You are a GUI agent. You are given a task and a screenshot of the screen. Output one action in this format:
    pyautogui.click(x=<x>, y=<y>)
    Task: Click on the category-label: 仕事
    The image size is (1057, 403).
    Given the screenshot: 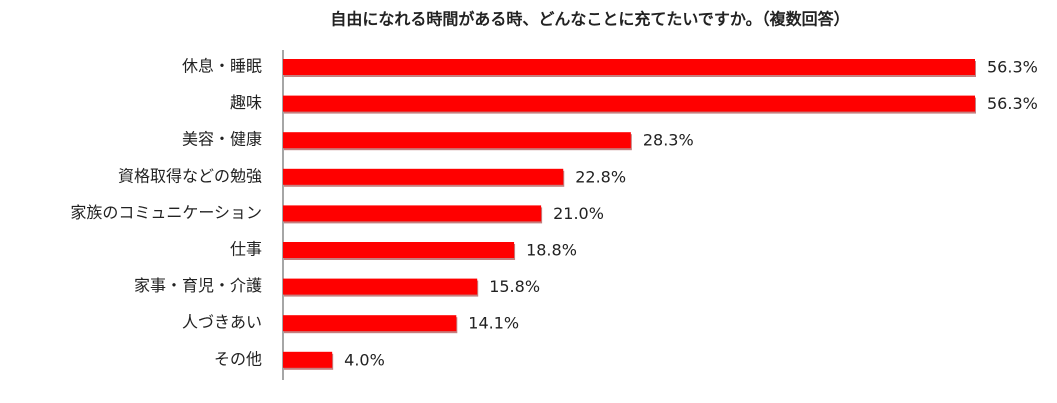 What is the action you would take?
    pyautogui.click(x=246, y=249)
    